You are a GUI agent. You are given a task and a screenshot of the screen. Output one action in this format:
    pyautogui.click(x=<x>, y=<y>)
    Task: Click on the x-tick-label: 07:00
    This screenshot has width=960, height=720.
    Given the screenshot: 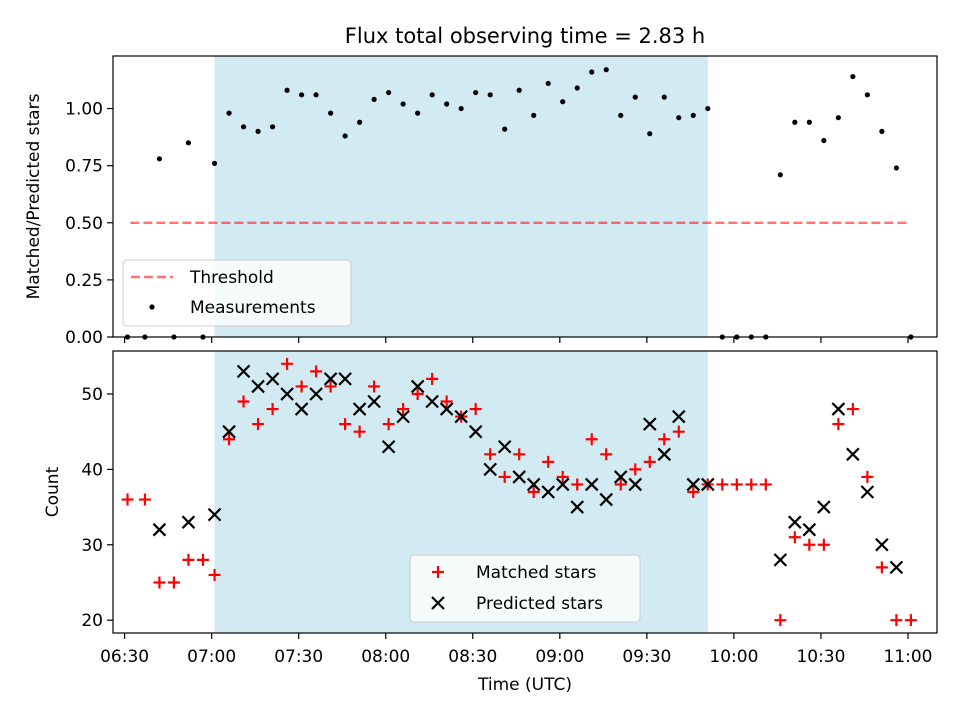 What is the action you would take?
    pyautogui.click(x=211, y=657)
    